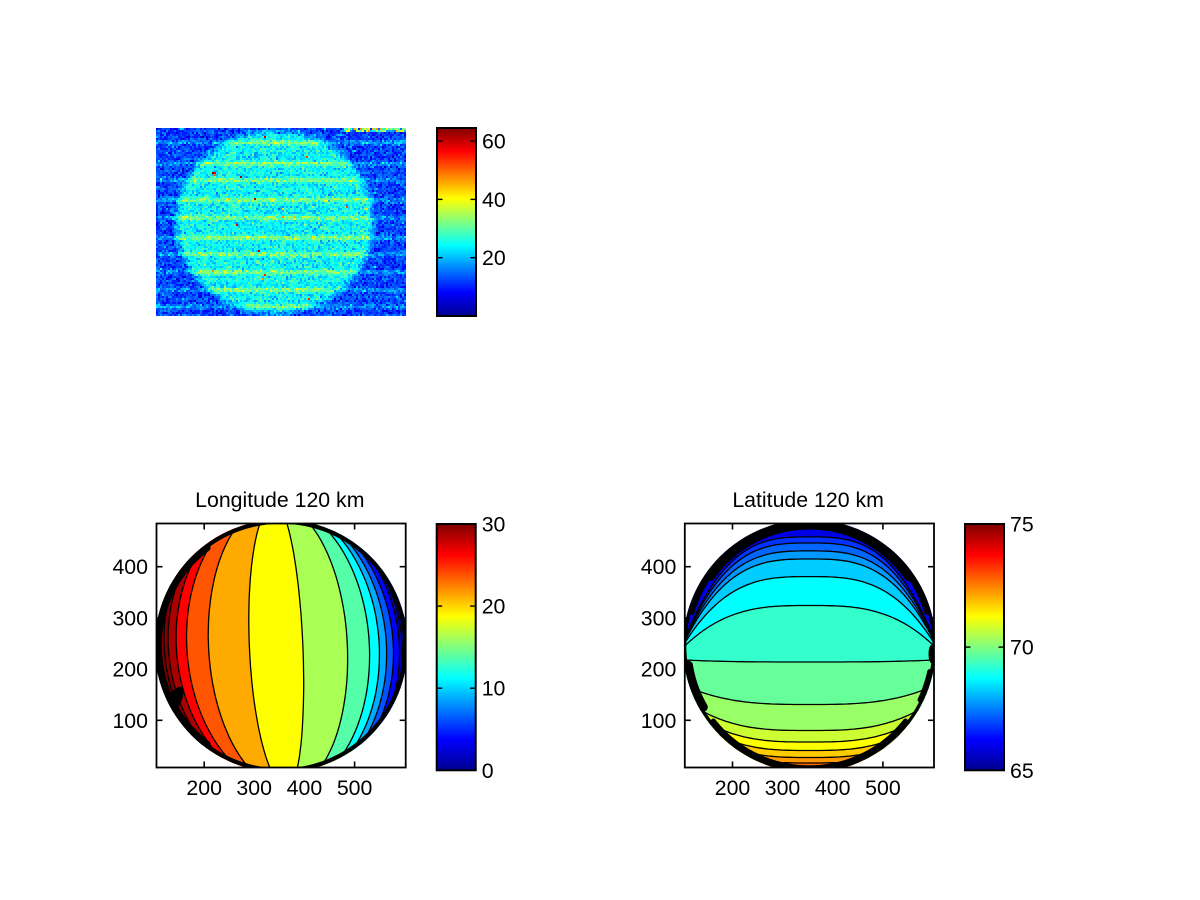 This screenshot has width=1200, height=900. What do you see at coordinates (494, 525) in the screenshot?
I see `svg-text: 30` at bounding box center [494, 525].